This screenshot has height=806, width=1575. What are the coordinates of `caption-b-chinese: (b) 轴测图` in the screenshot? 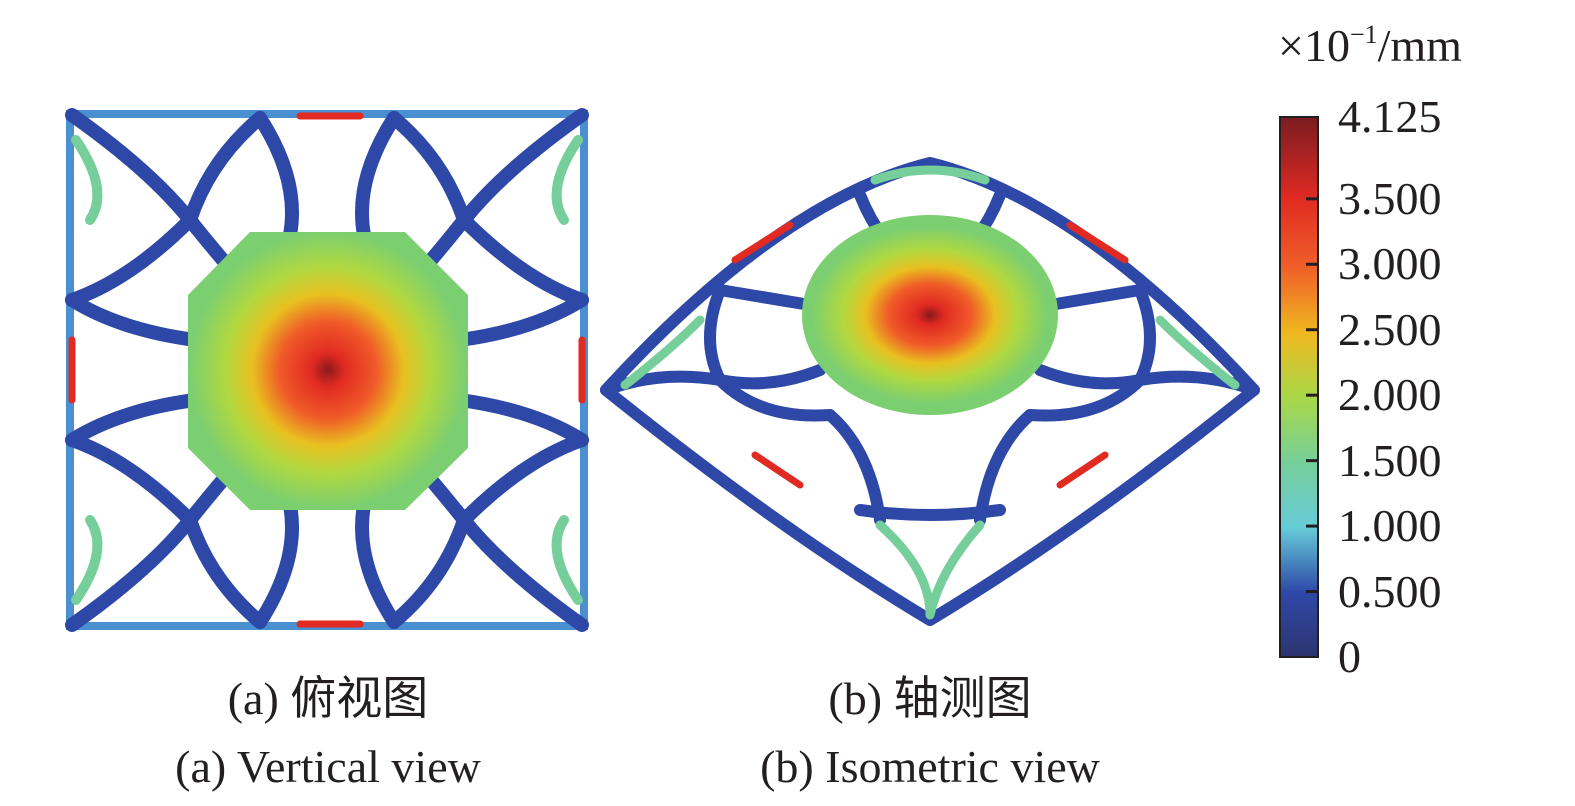 It's located at (930, 698).